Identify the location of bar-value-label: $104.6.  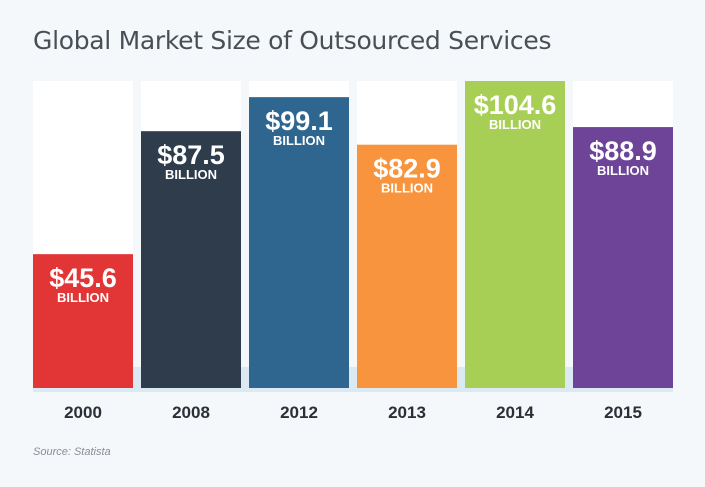
(515, 105).